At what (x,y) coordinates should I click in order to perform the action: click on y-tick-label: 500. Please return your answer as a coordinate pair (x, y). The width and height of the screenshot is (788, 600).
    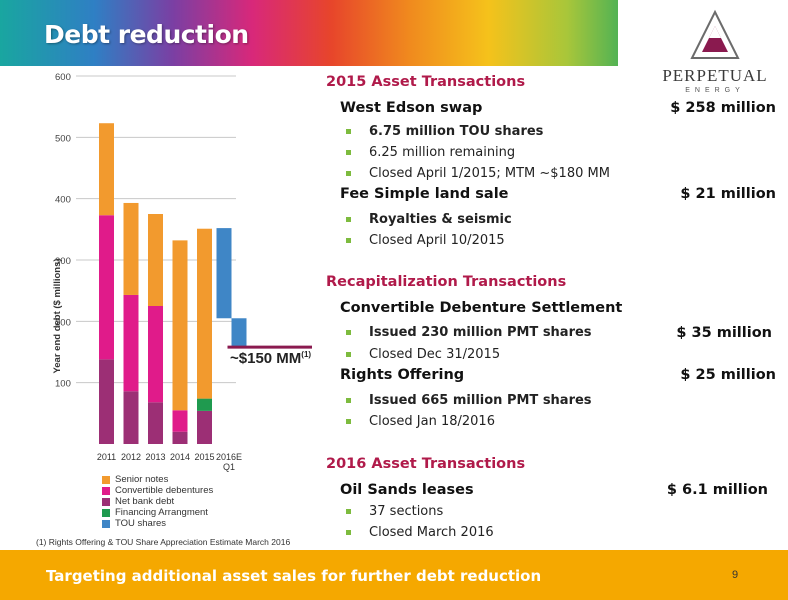
    Looking at the image, I should click on (63, 138).